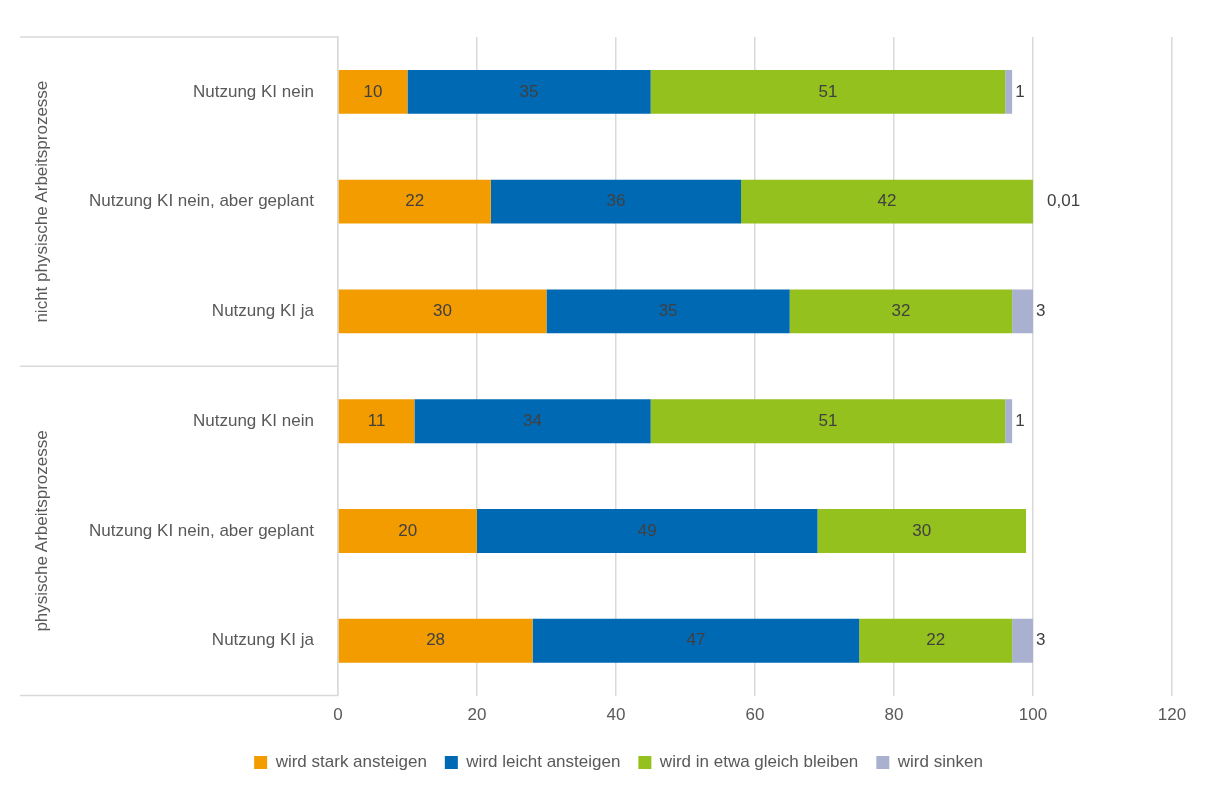  What do you see at coordinates (1172, 715) in the screenshot?
I see `x-tick-label: 120` at bounding box center [1172, 715].